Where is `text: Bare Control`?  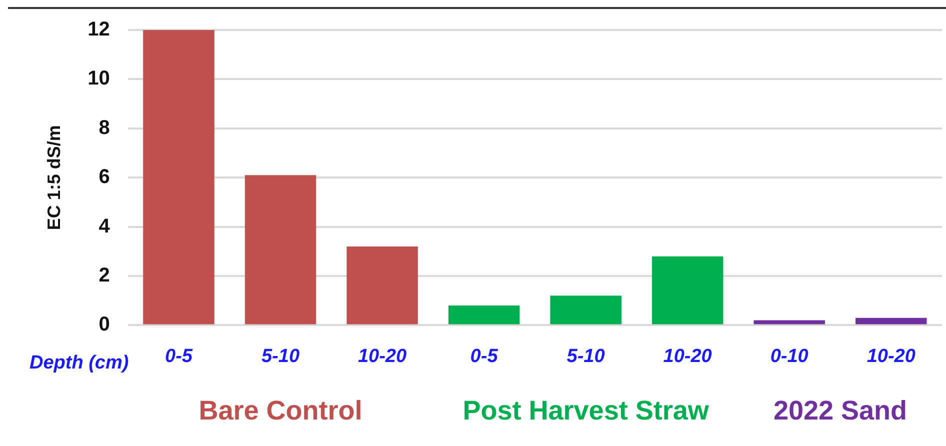
text: Bare Control is located at coordinates (280, 411).